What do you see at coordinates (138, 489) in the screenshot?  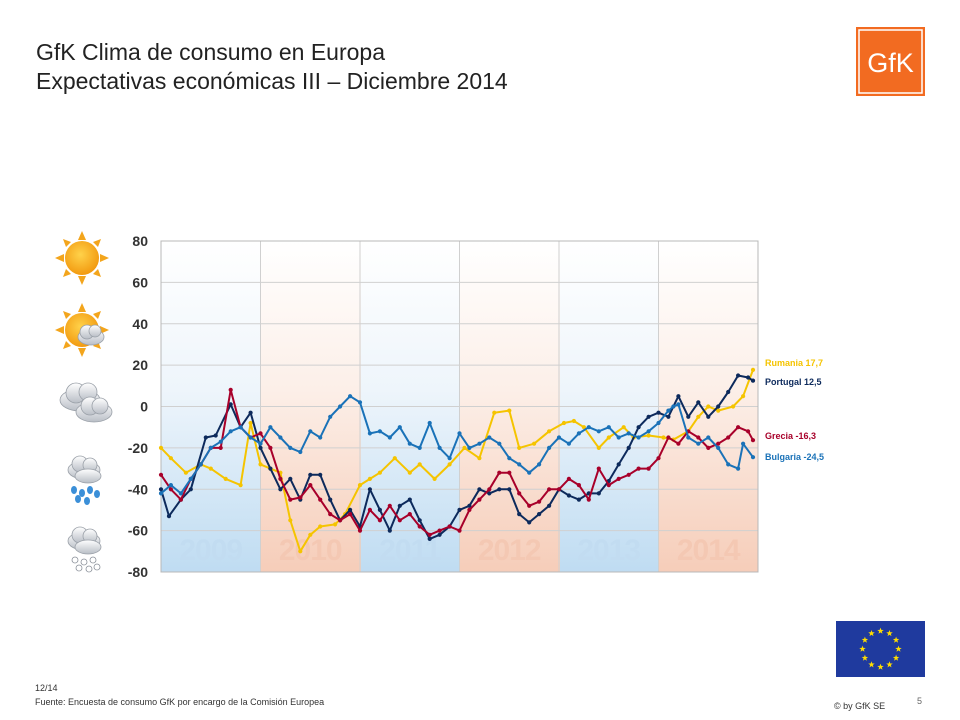 I see `y-tick--40: -40` at bounding box center [138, 489].